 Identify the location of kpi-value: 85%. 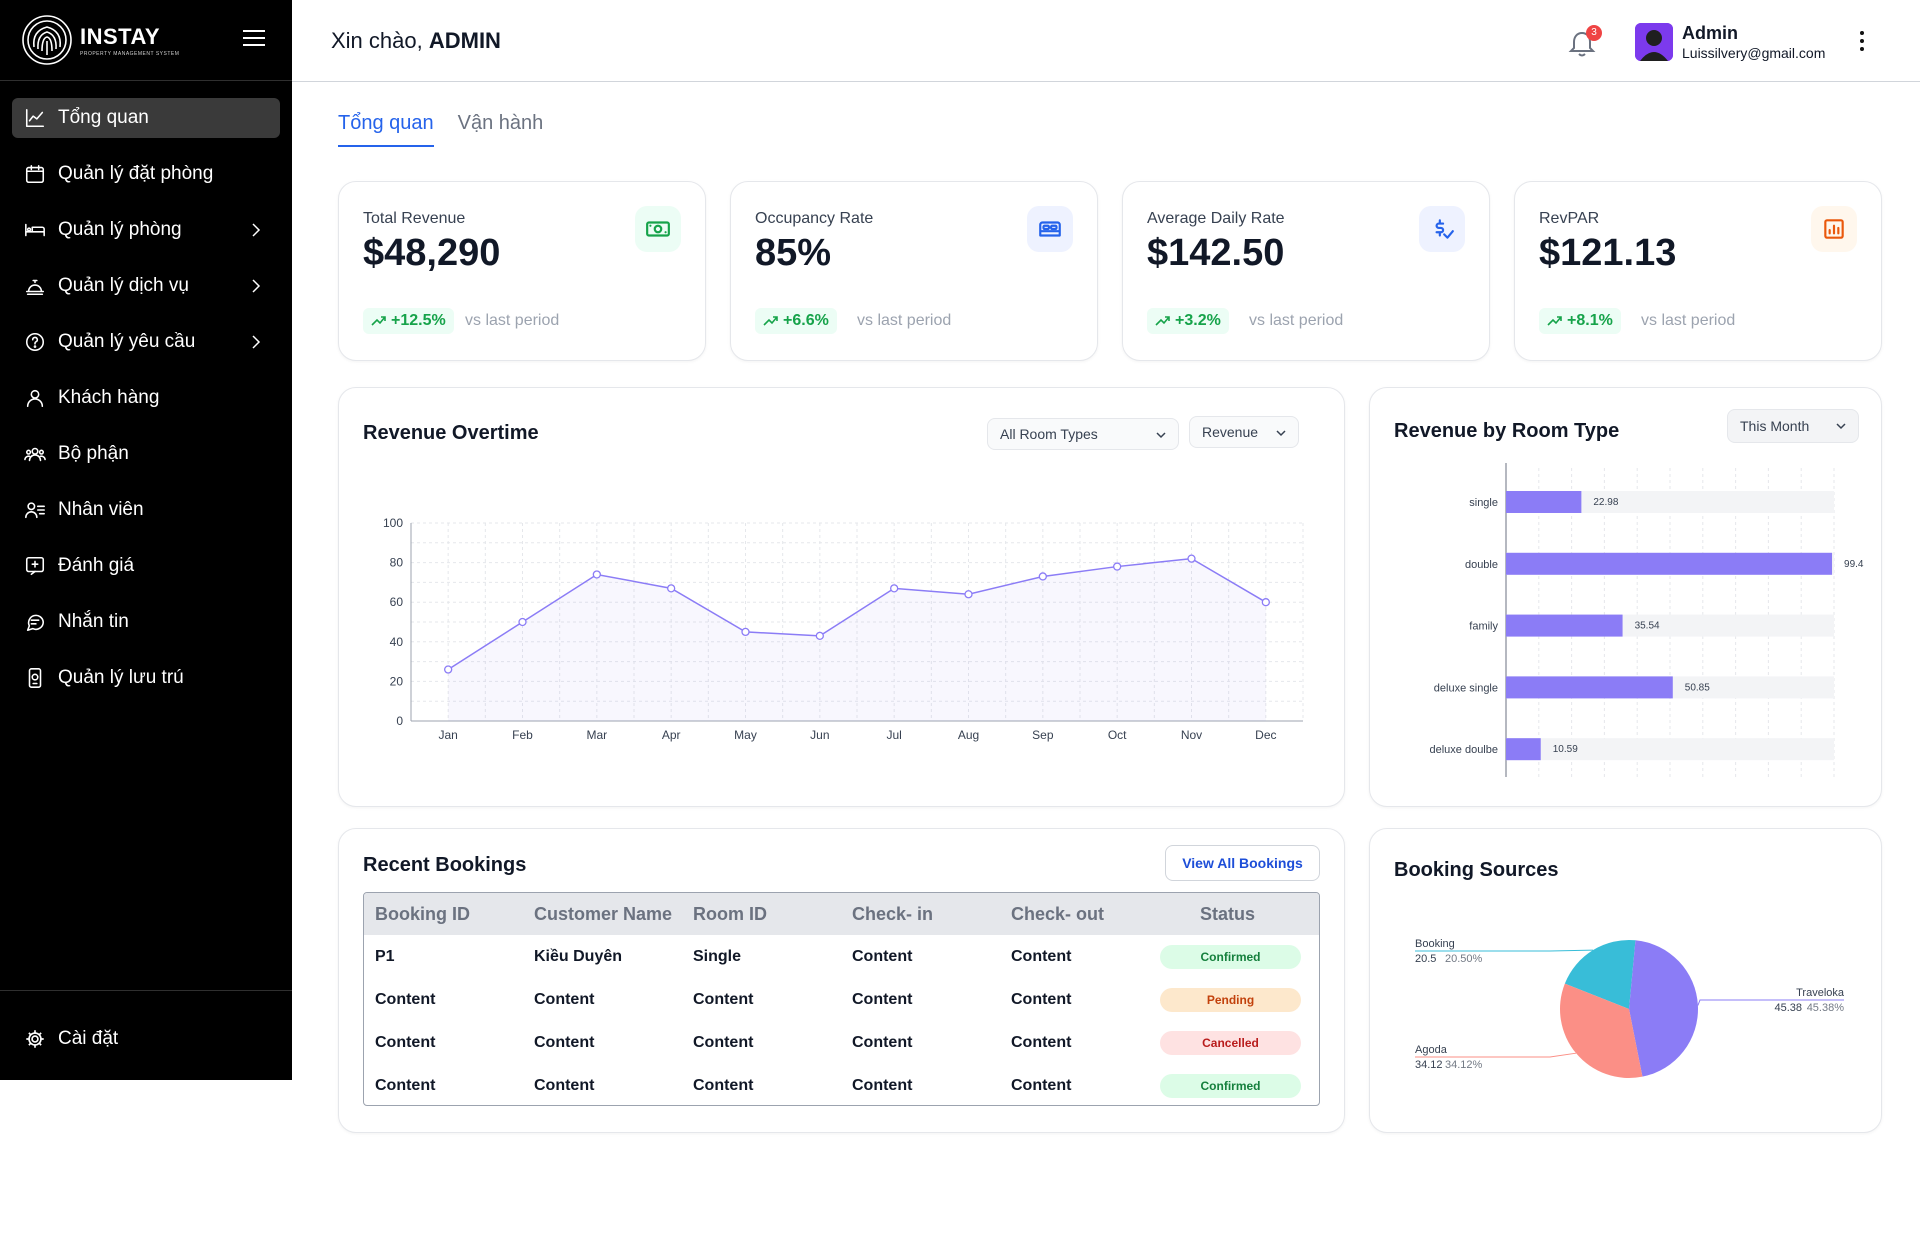
(793, 253).